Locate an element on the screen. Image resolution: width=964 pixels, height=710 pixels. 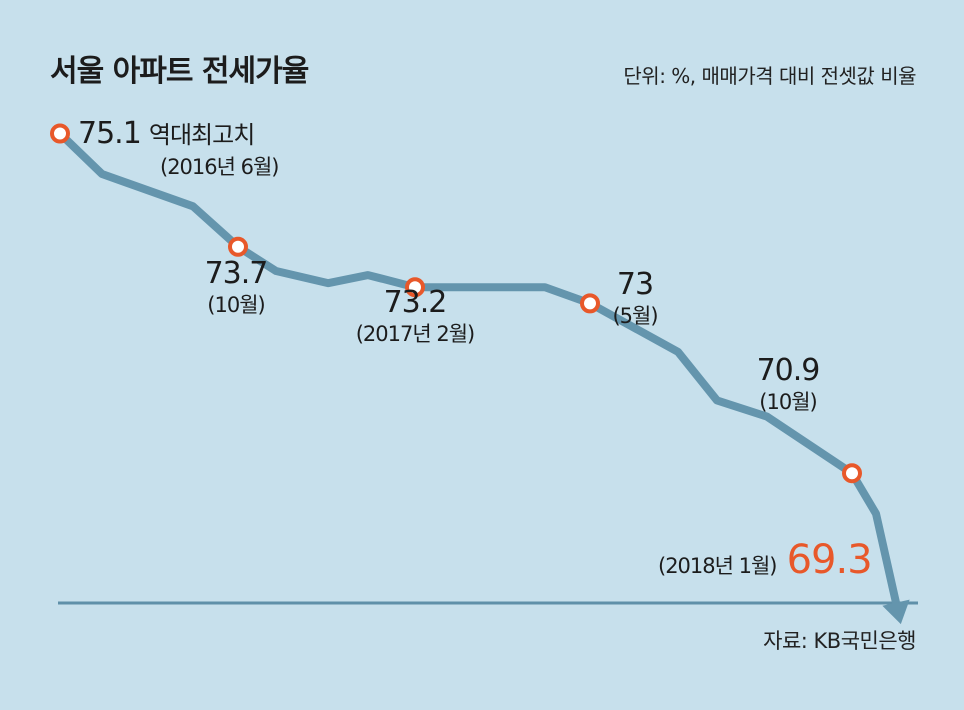
annotation-oct2017: 70.9 (10월) is located at coordinates (788, 384).